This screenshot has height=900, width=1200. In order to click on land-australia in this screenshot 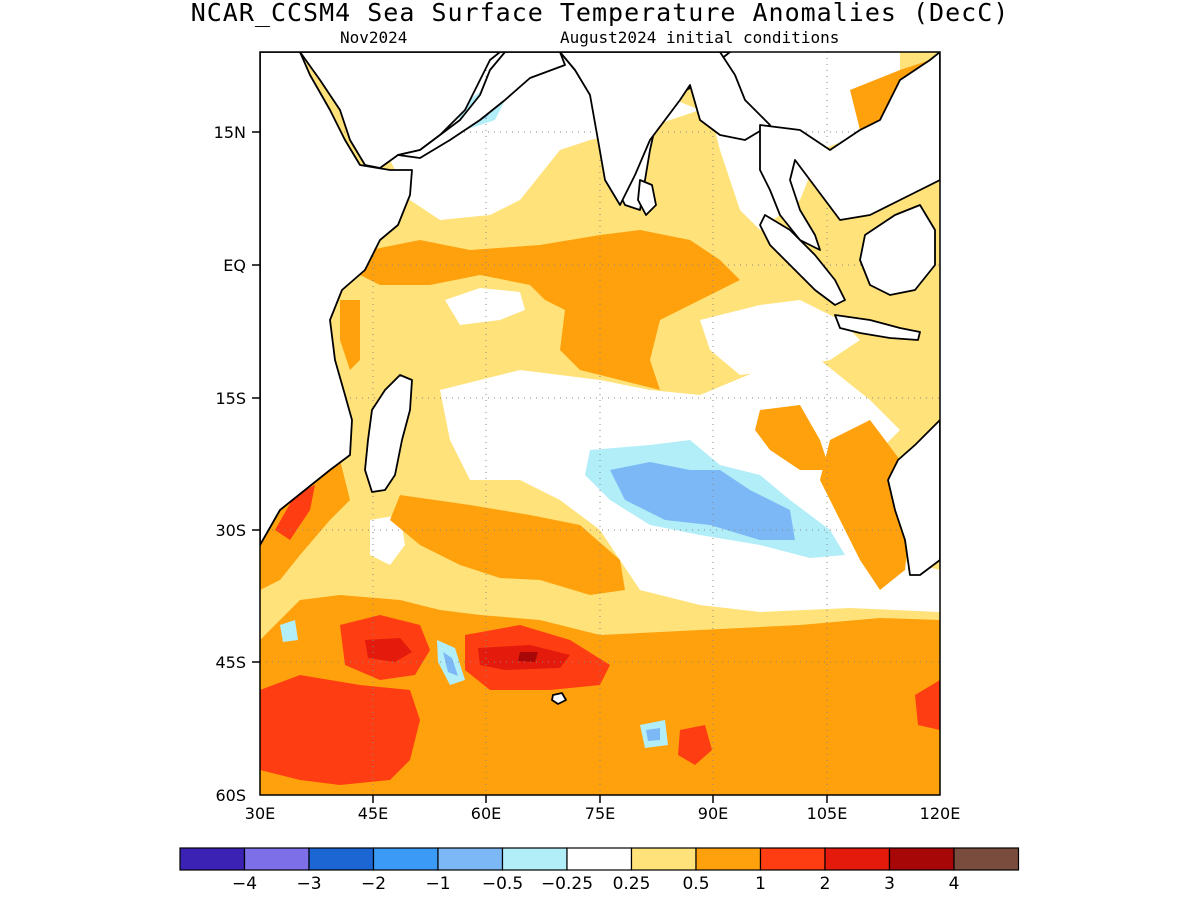, I will do `click(913, 497)`.